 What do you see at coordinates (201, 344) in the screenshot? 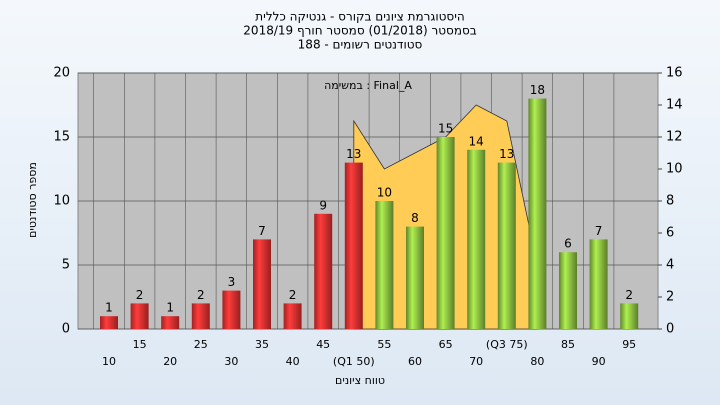
I see `x-tick-label: 25` at bounding box center [201, 344].